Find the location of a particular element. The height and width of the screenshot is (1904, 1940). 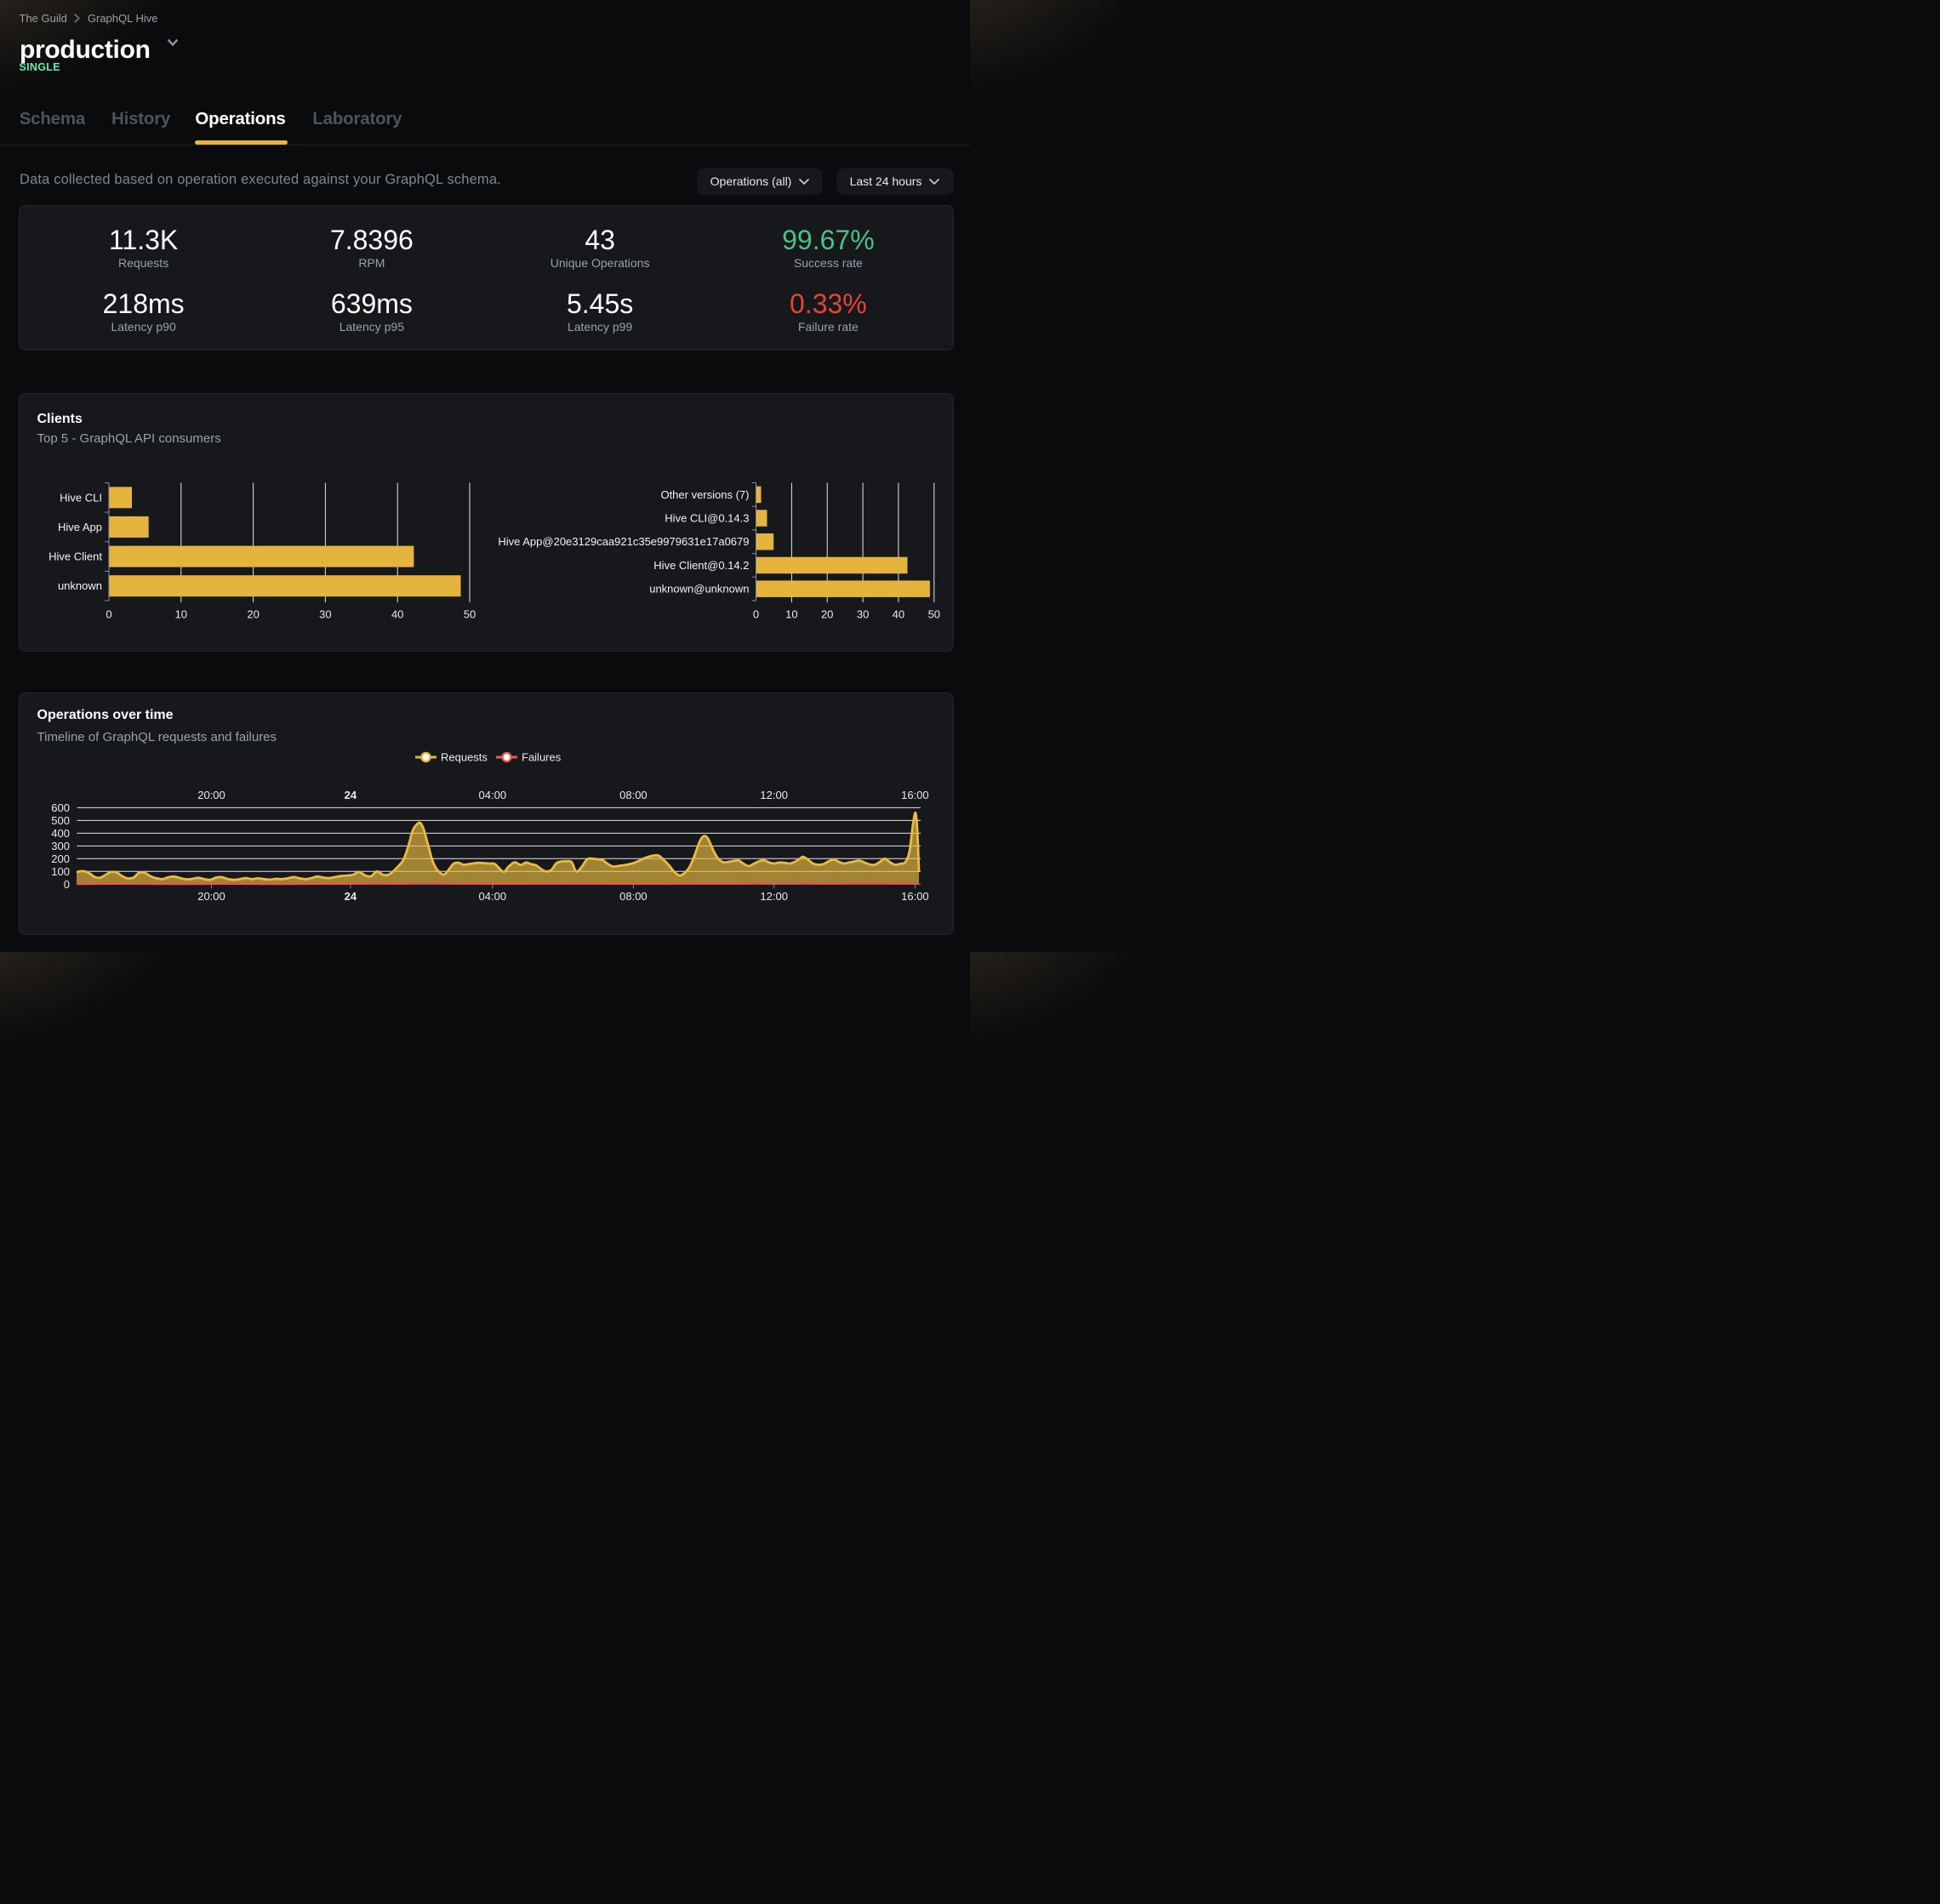

svg-text: 300 is located at coordinates (61, 846).